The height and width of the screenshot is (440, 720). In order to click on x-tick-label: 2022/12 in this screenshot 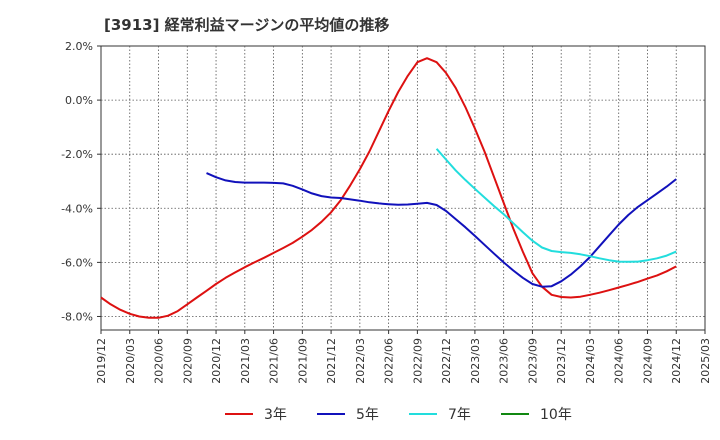, I will do `click(446, 361)`.